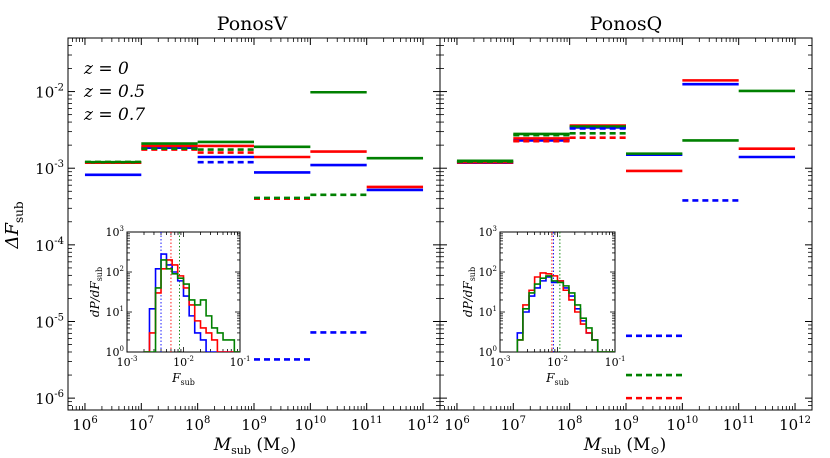 This screenshot has height=458, width=830. I want to click on inset-ponosv: 10⁻³ 10⁻² 10⁻¹ 10⁰ 10¹ 10² 10³ Fsub dP/dFsub, so click(169, 306).